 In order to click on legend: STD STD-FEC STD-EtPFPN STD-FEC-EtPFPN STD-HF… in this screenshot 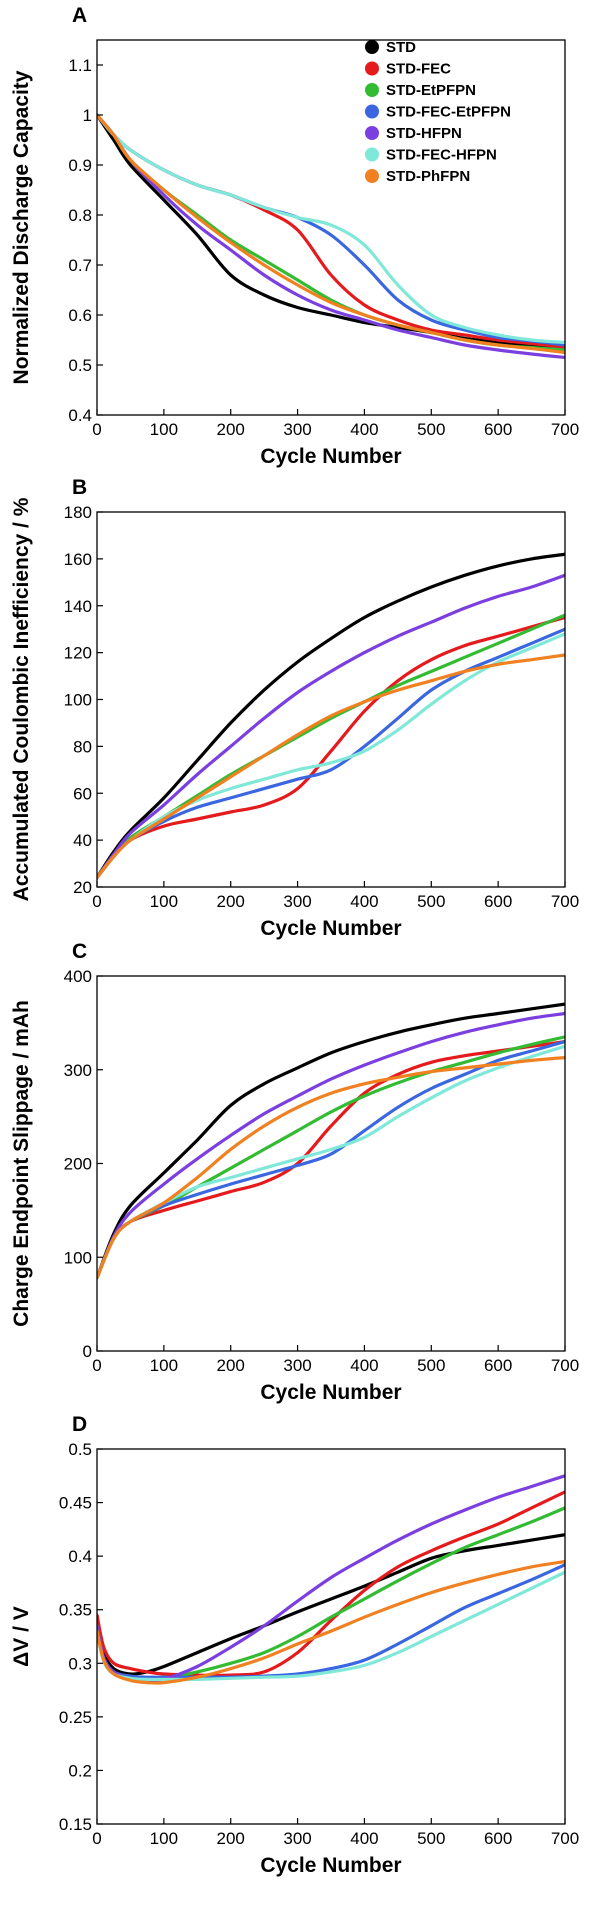, I will do `click(438, 112)`.